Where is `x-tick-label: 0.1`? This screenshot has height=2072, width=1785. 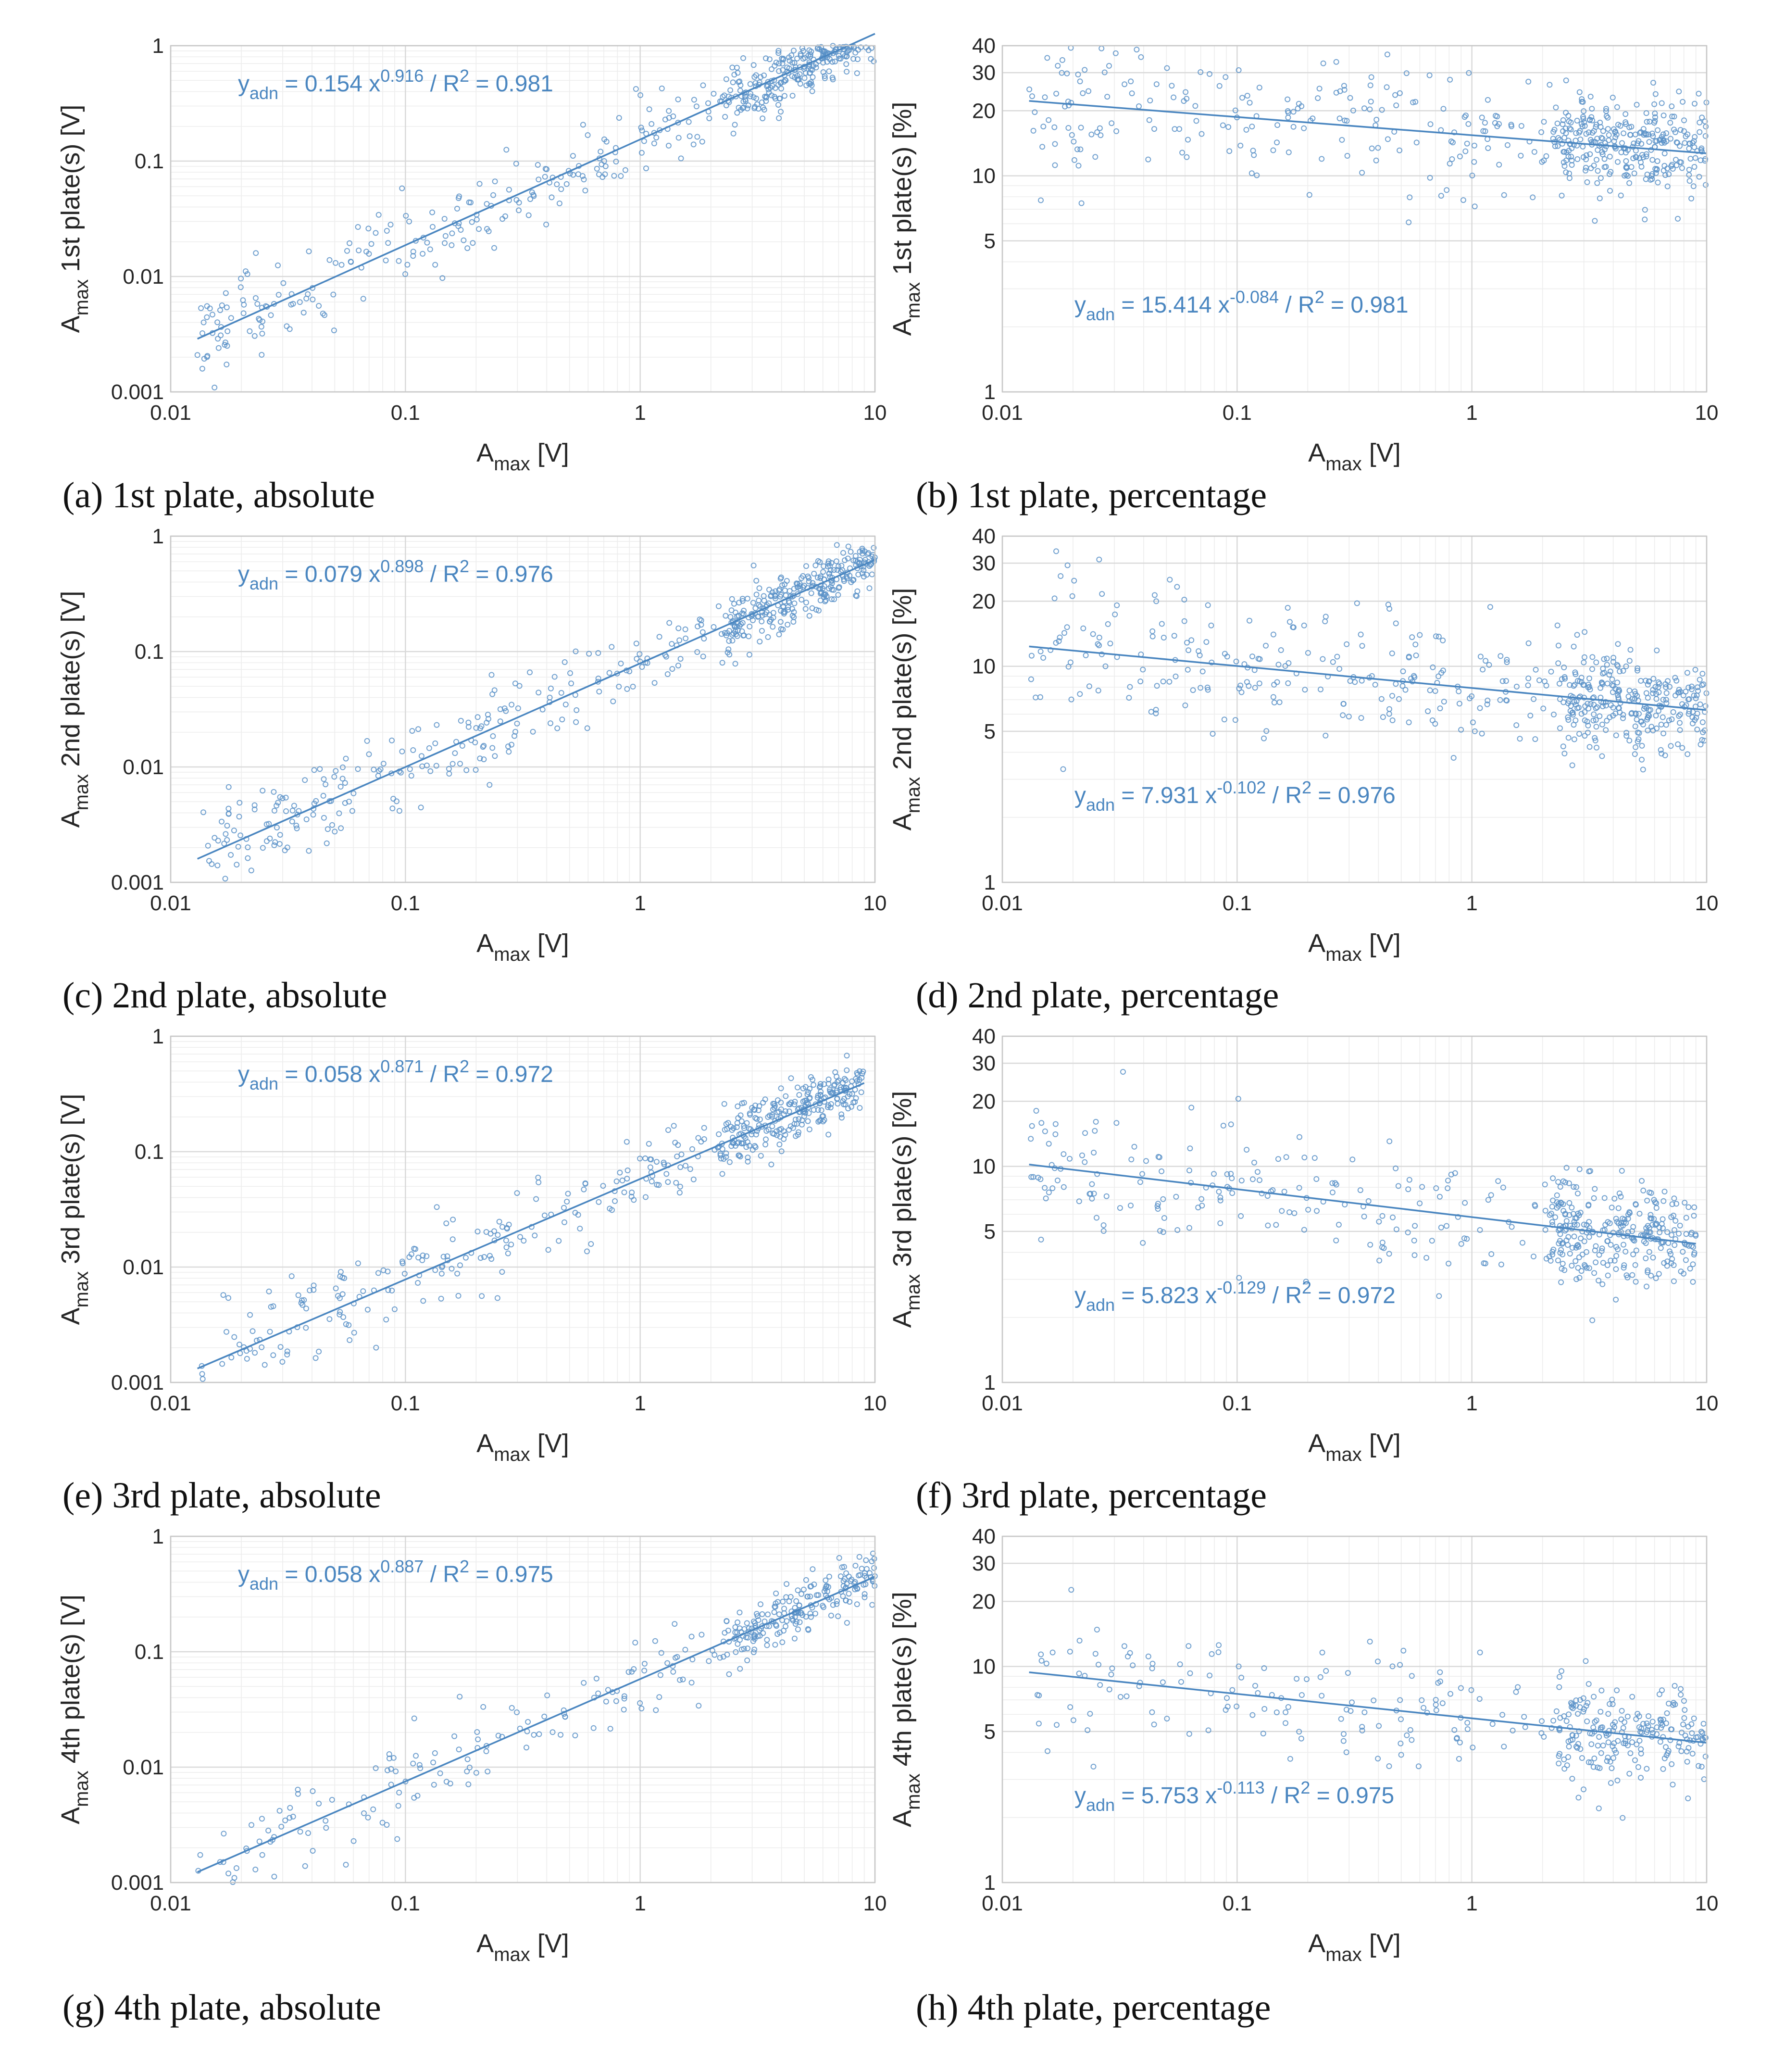 x-tick-label: 0.1 is located at coordinates (1237, 1903).